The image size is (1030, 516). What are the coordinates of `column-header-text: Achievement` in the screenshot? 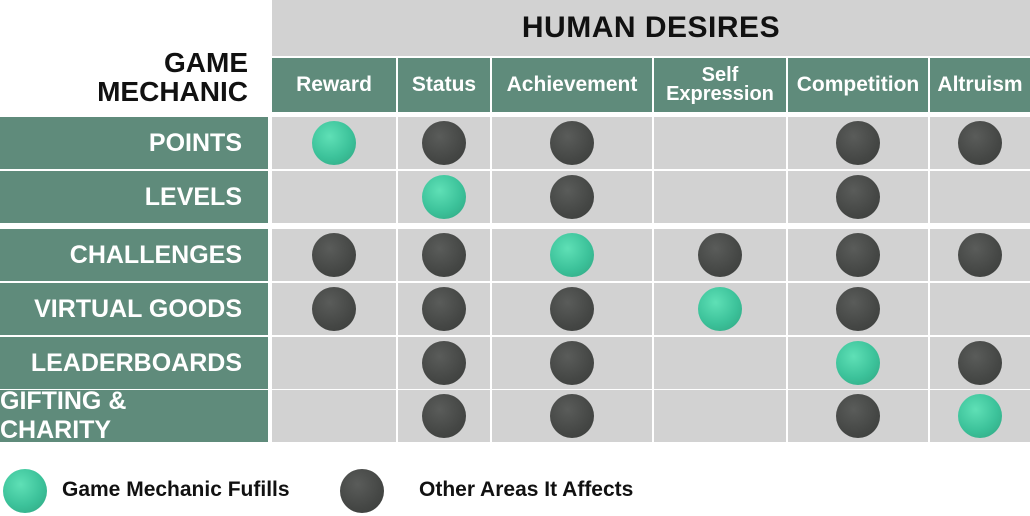 It's located at (572, 84).